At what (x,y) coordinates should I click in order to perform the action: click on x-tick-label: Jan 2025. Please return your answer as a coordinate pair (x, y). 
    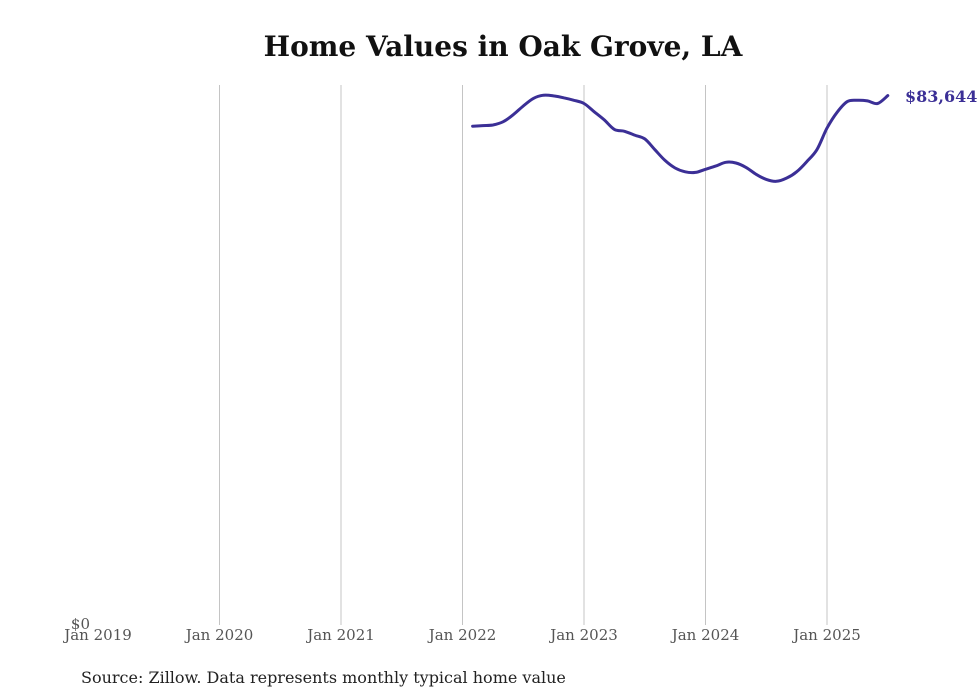
    Looking at the image, I should click on (826, 635).